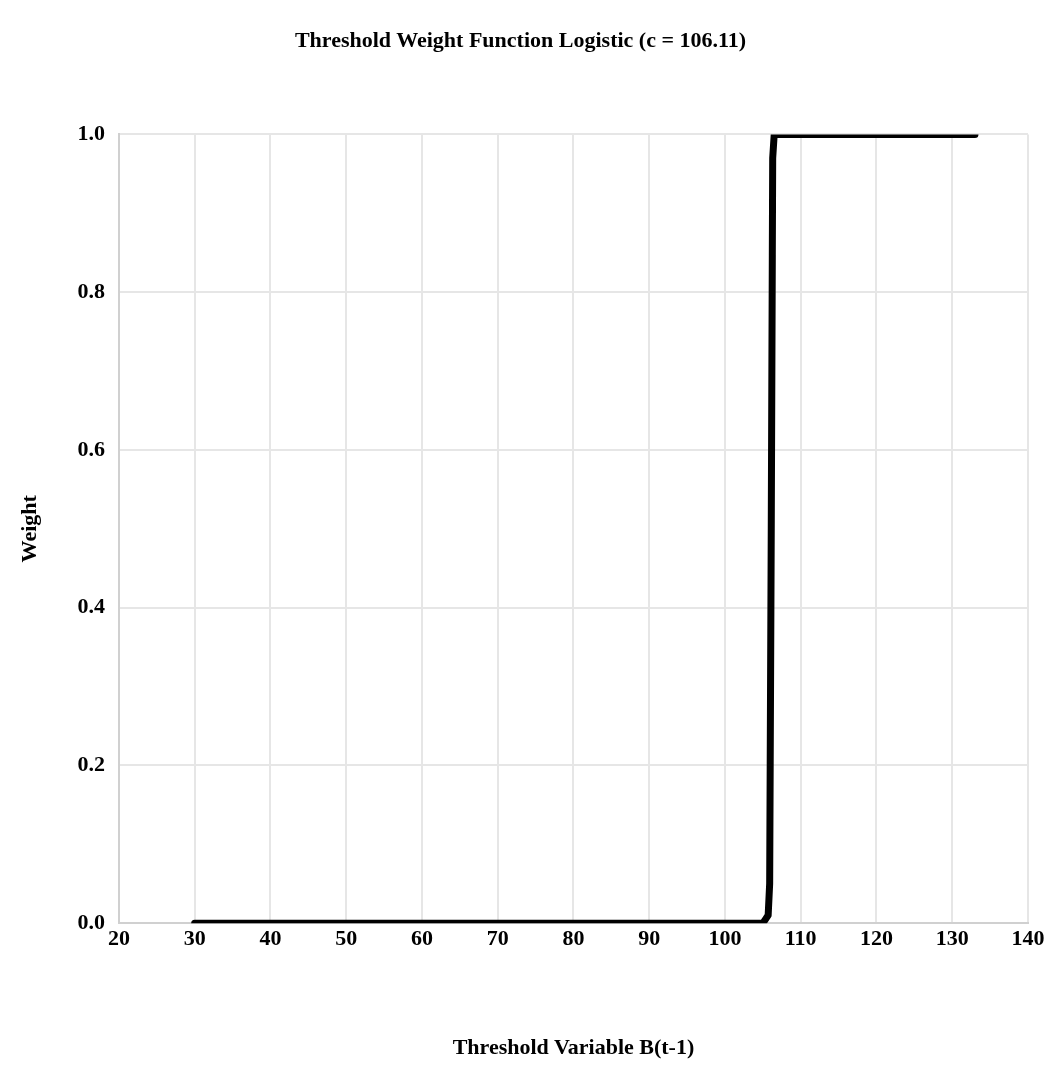 The image size is (1057, 1086). What do you see at coordinates (91, 448) in the screenshot?
I see `y-tick-label: 0.6` at bounding box center [91, 448].